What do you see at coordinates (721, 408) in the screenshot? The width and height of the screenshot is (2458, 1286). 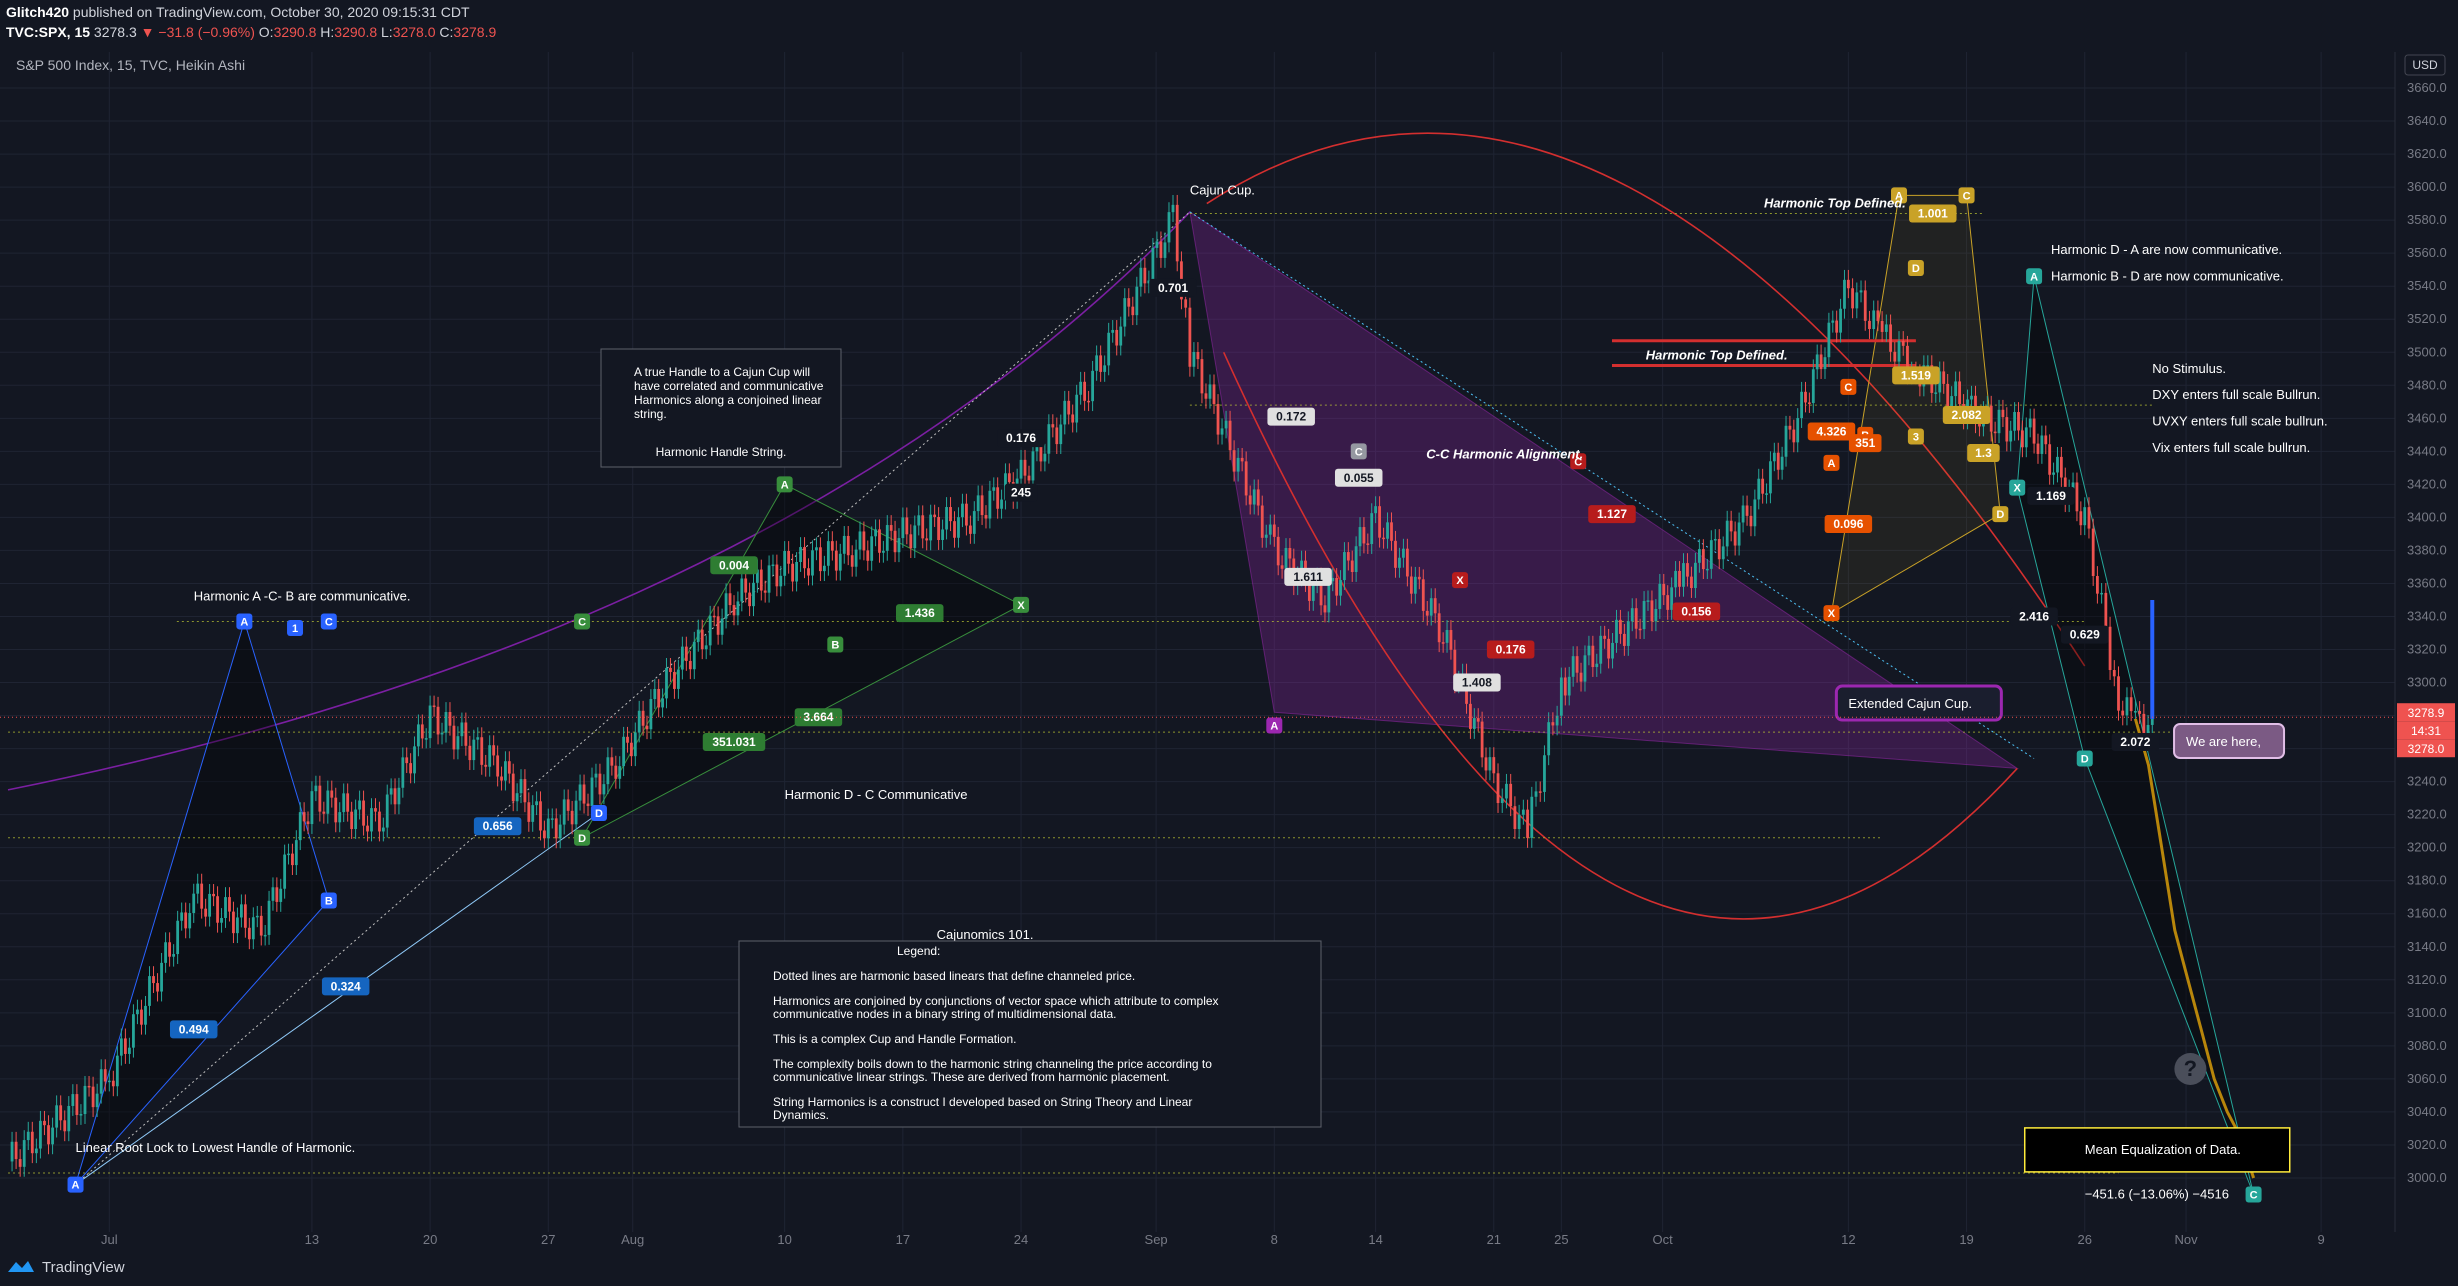 I see `handle-box` at bounding box center [721, 408].